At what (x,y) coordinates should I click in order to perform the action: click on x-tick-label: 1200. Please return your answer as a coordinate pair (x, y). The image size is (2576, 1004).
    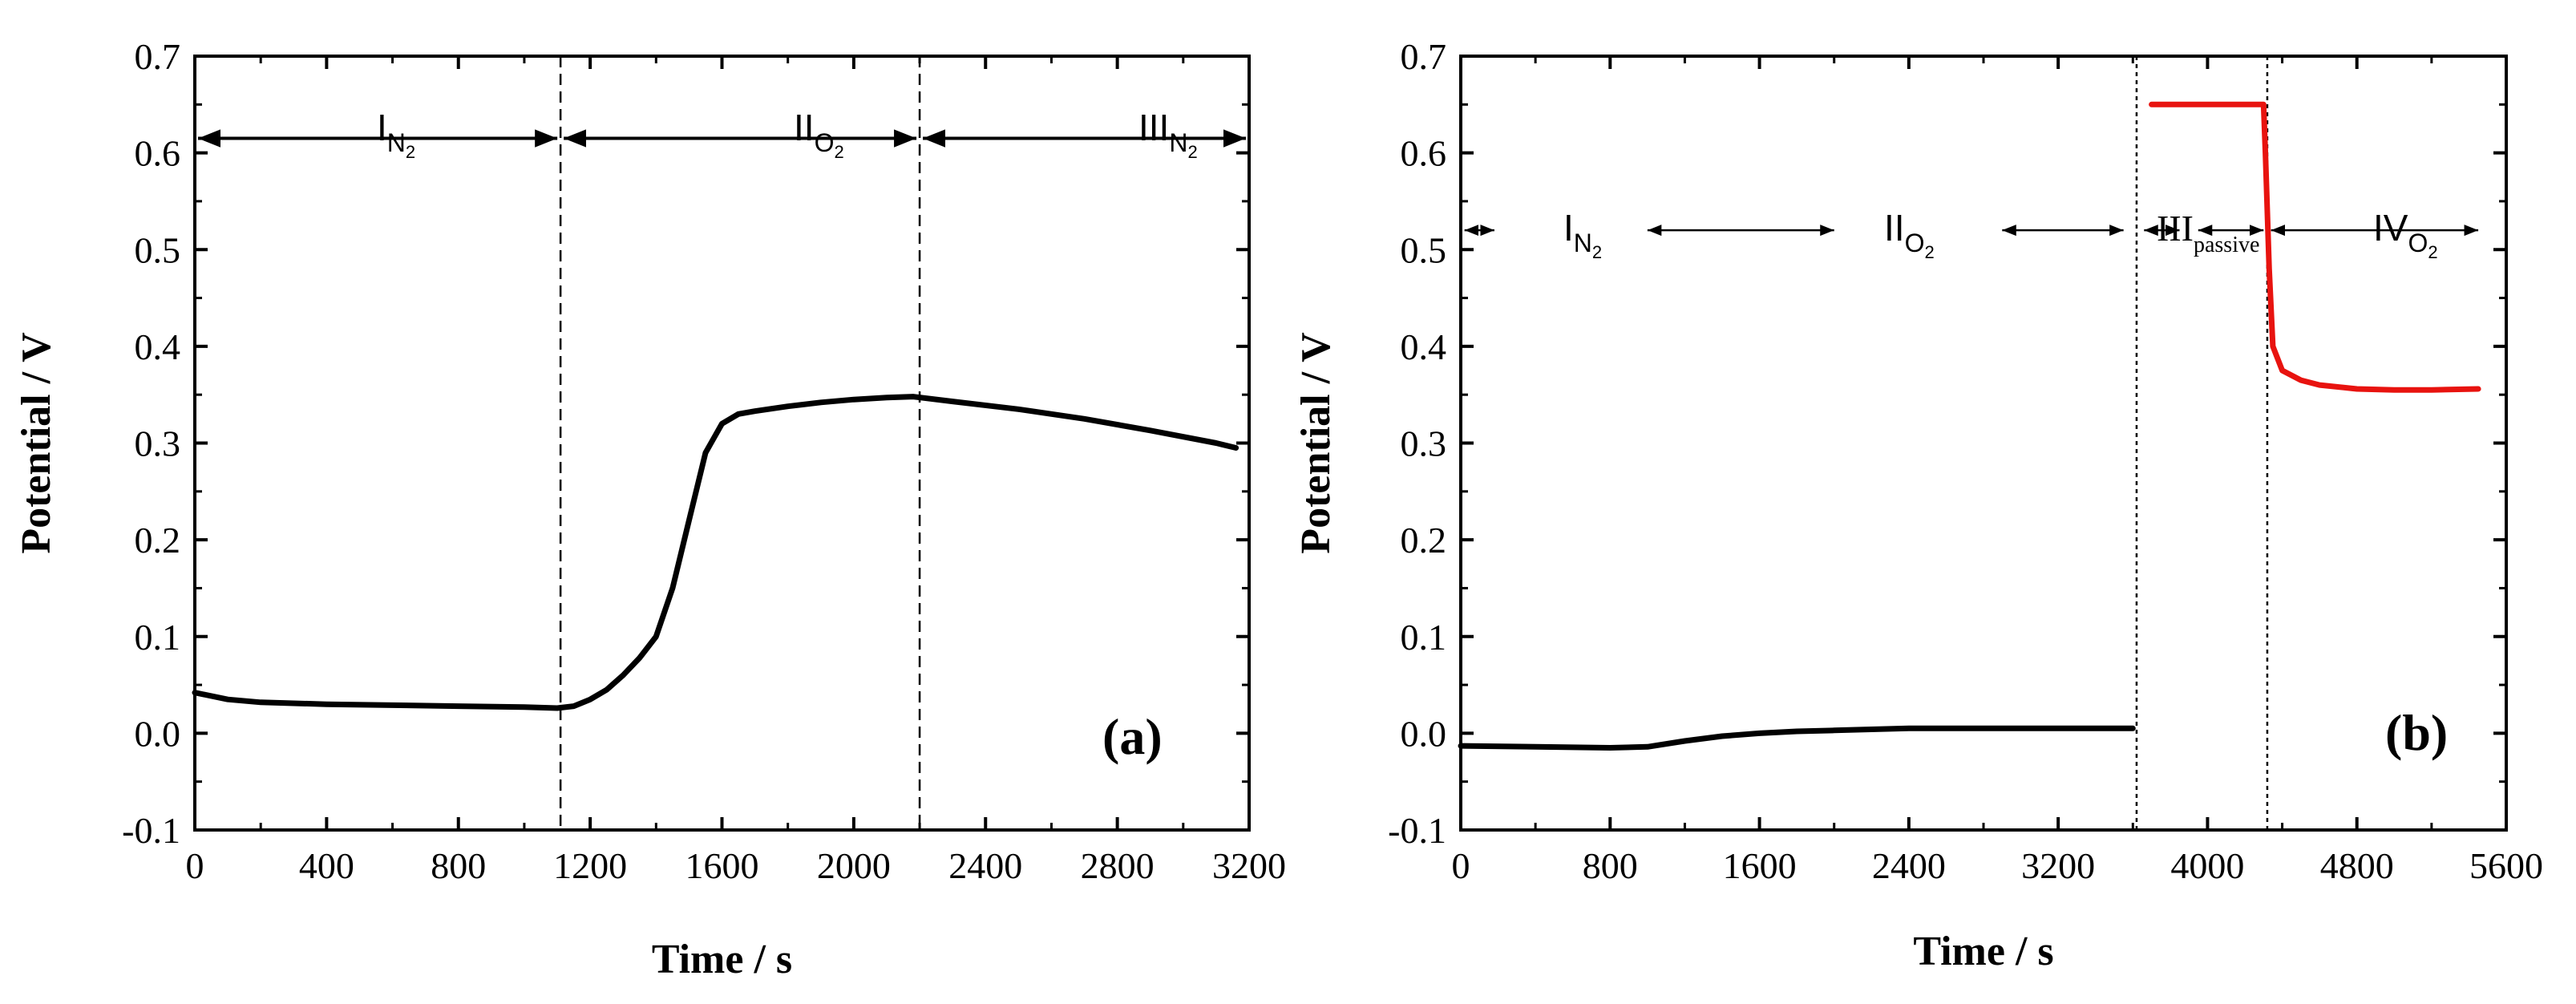
    Looking at the image, I should click on (590, 866).